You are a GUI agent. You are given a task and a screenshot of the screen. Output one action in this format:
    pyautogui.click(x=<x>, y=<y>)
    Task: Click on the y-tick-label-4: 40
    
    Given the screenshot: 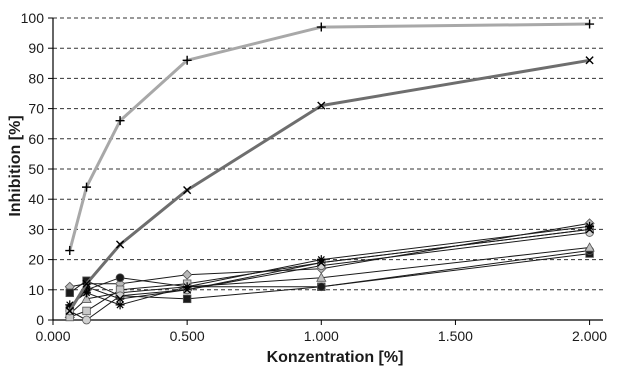 What is the action you would take?
    pyautogui.click(x=36, y=199)
    